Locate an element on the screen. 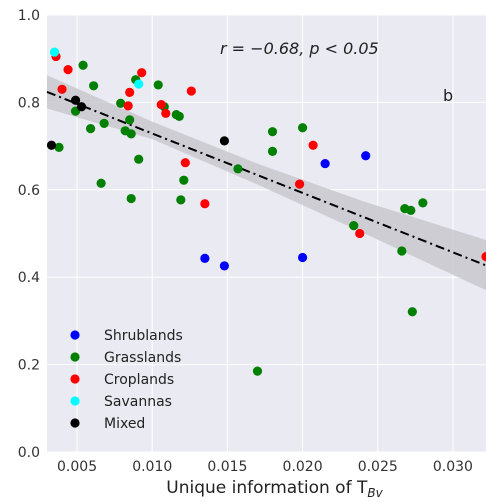  y-tick-label: 0.4 is located at coordinates (29, 278).